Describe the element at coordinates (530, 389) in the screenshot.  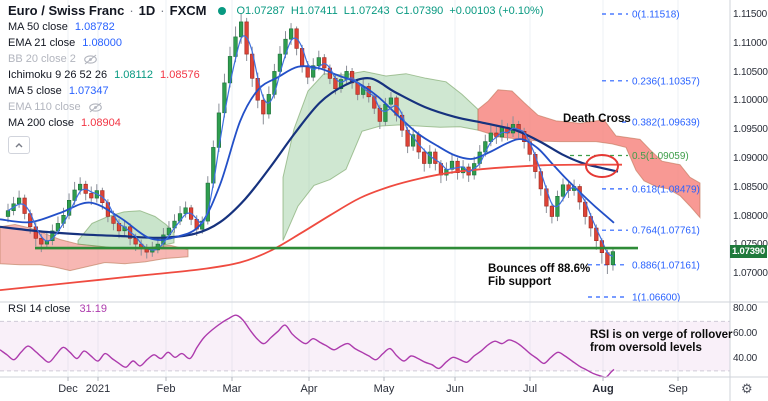
I see `time-axis-label: Jul` at that location.